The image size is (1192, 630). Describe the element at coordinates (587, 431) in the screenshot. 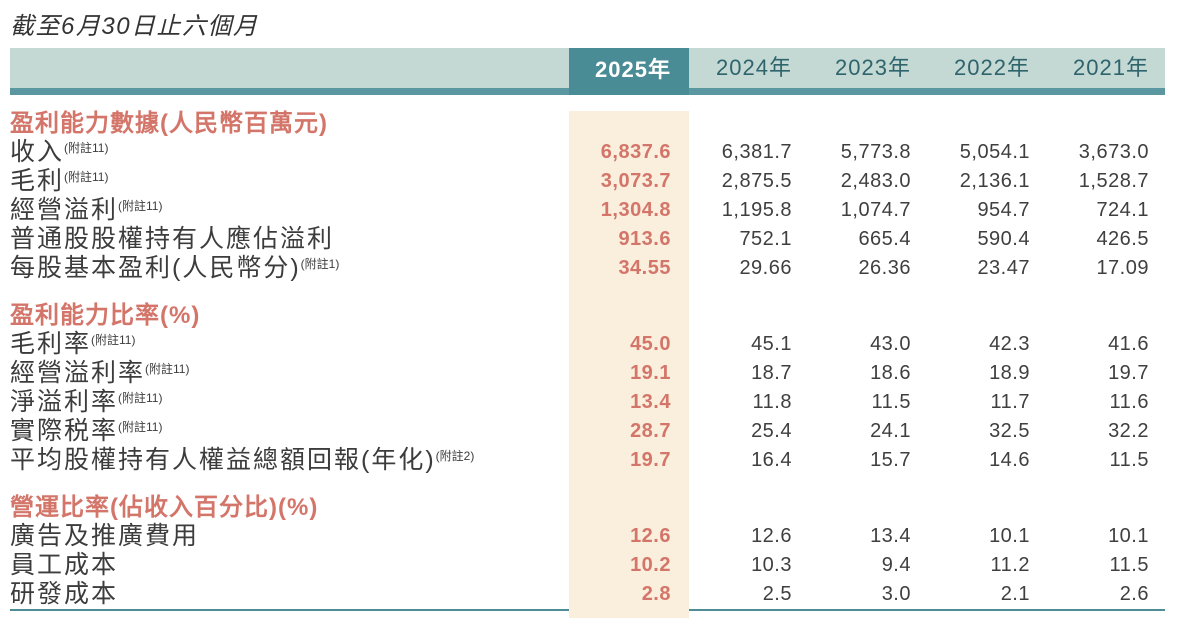

I see `table-row: 實際税率(附註11) 28.7 25.4 24.1 32.5 32.2` at that location.